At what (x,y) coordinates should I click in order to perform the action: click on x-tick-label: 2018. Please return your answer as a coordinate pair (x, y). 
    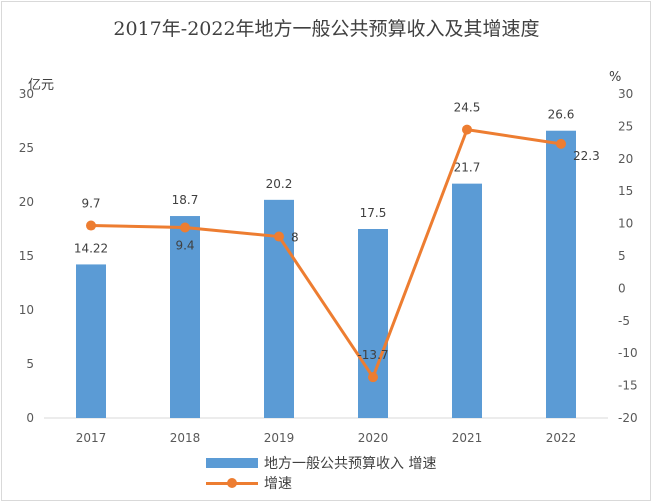
    Looking at the image, I should click on (185, 438).